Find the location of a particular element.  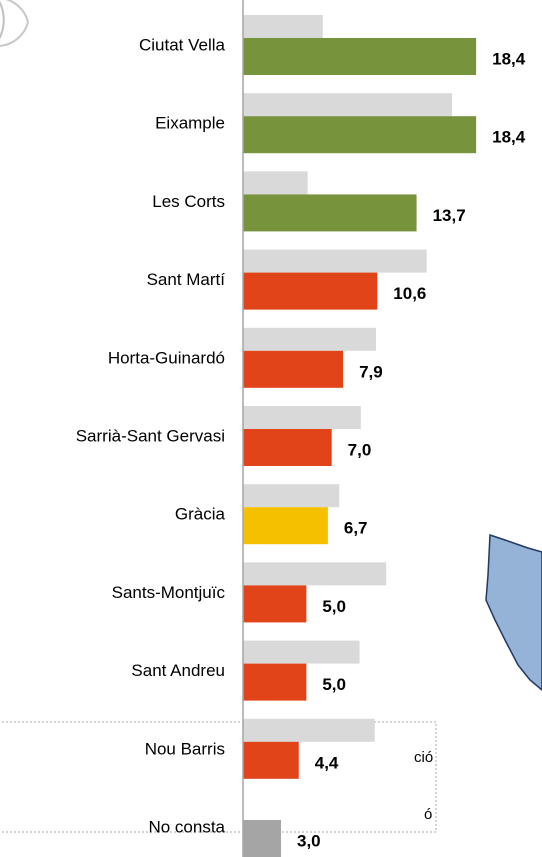

value-label: 10,6 is located at coordinates (409, 293).